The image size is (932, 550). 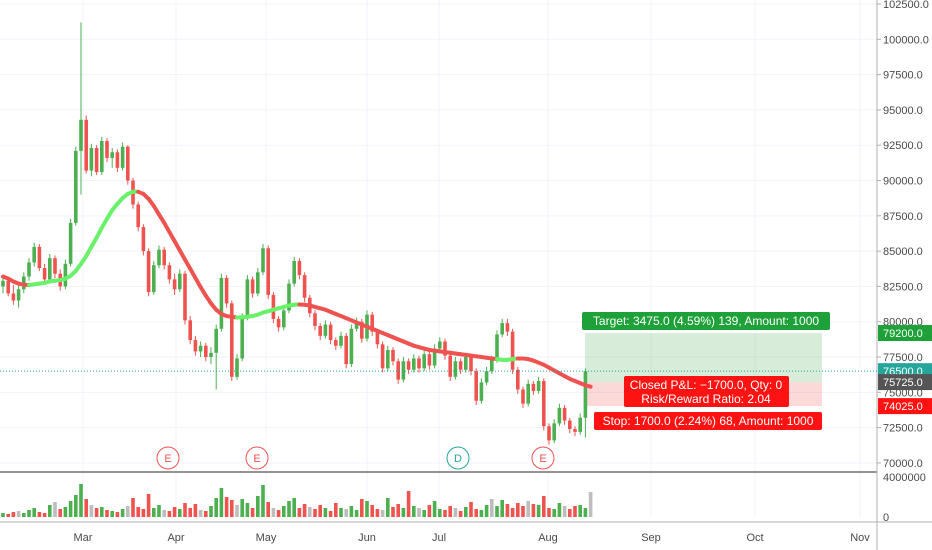 What do you see at coordinates (860, 538) in the screenshot?
I see `time-tick-label: Nov` at bounding box center [860, 538].